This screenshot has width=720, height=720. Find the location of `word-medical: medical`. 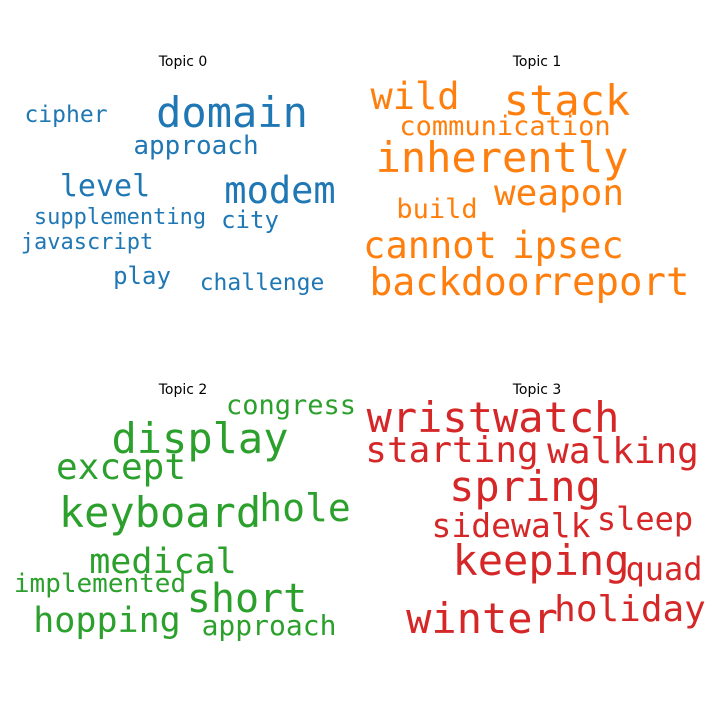

word-medical: medical is located at coordinates (163, 562).